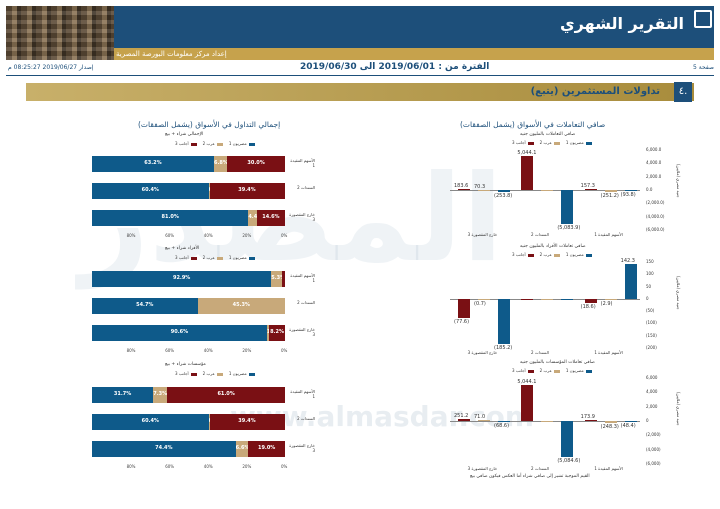 The image size is (720, 509). I want to click on net-data-label: (68.6), so click(502, 425).